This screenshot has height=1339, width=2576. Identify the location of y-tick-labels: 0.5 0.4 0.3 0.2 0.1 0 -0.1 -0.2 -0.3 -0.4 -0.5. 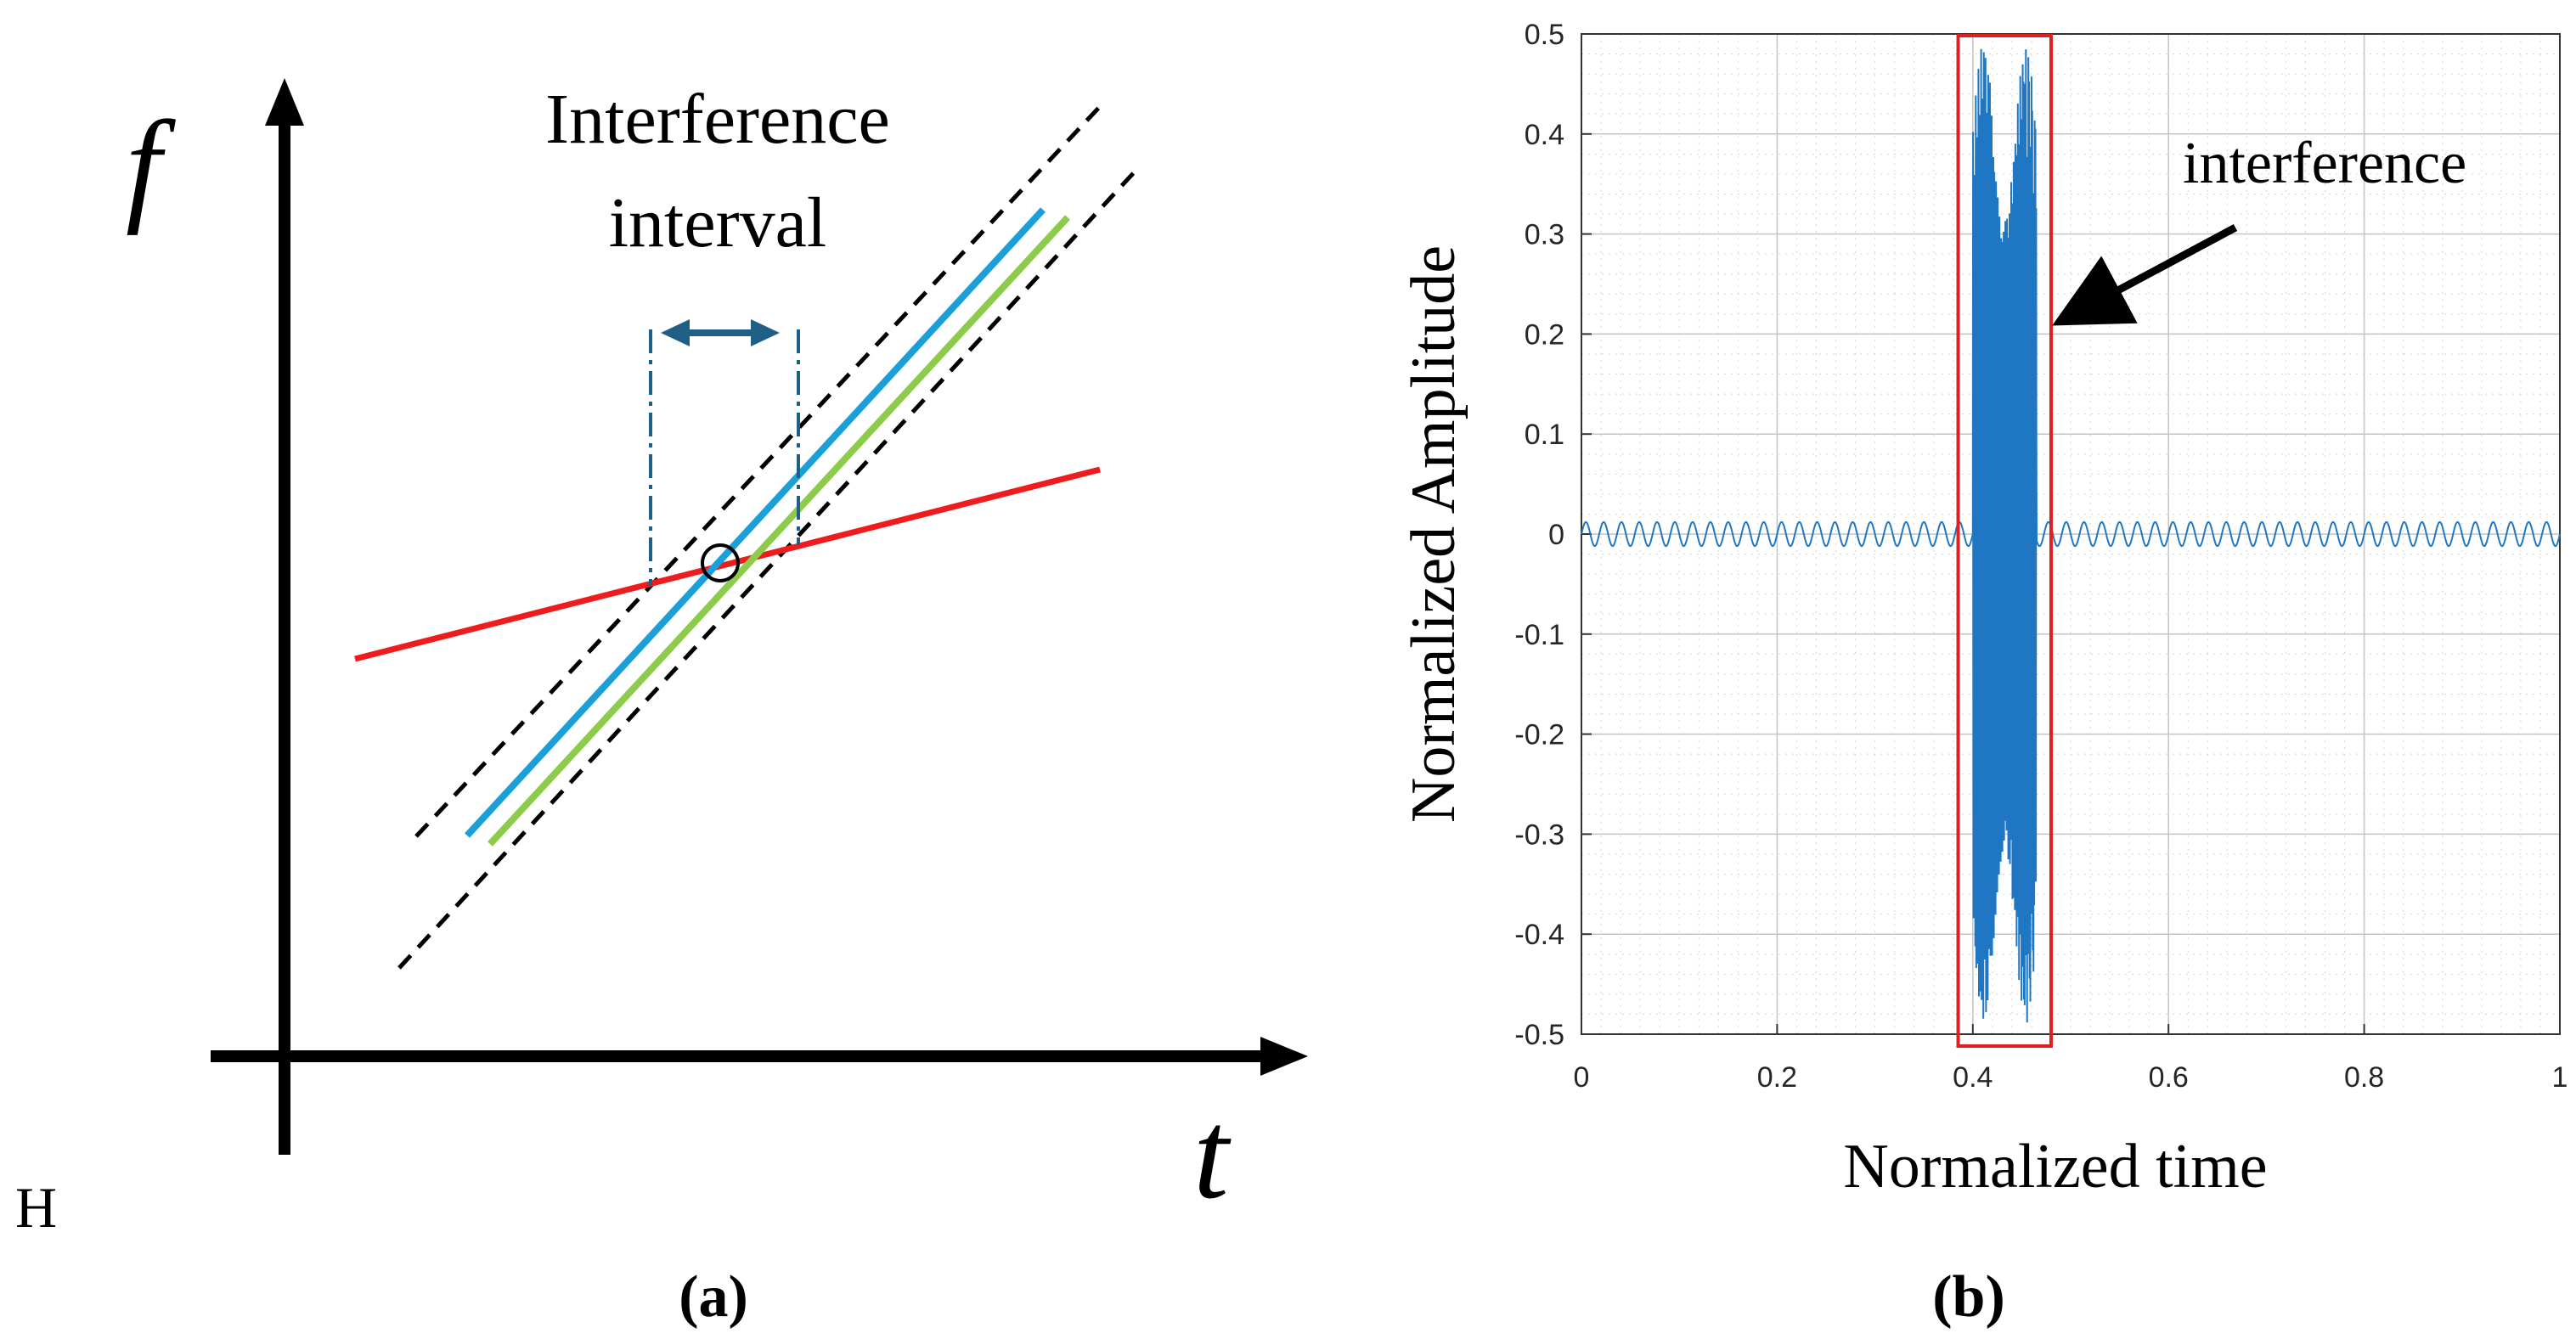
(1539, 535).